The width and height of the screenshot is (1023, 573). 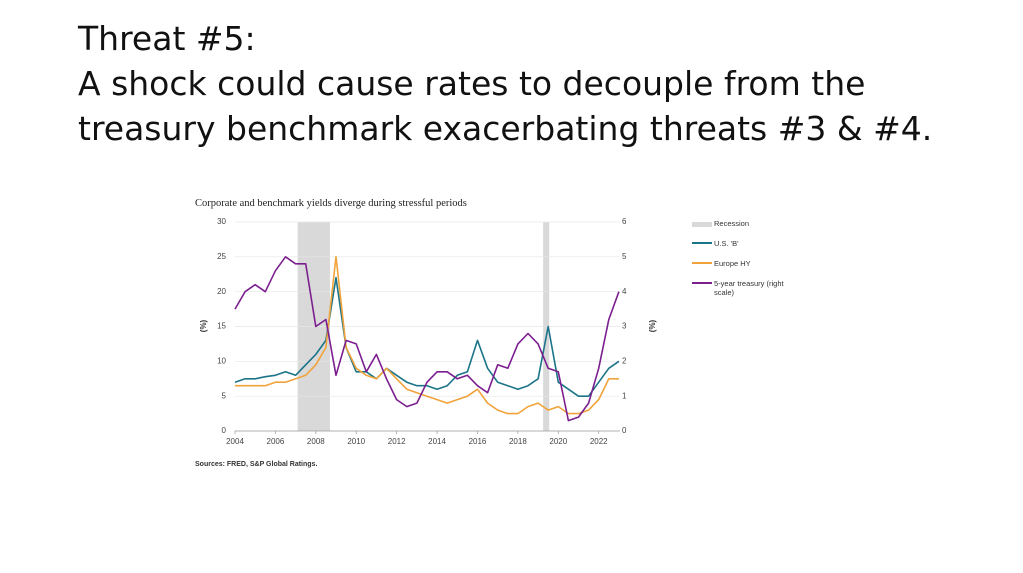 I want to click on x-tick-label: 2012, so click(x=397, y=441).